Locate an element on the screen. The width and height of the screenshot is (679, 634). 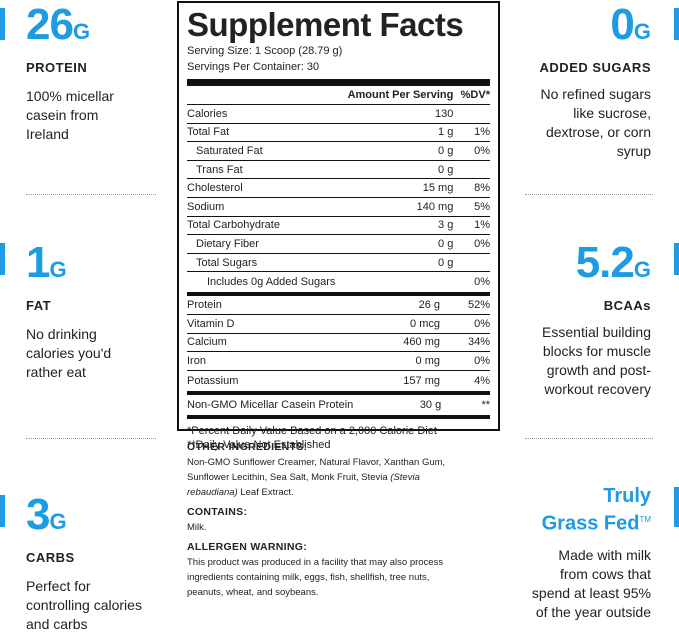
nutrient-dv: 34% is located at coordinates (465, 343).